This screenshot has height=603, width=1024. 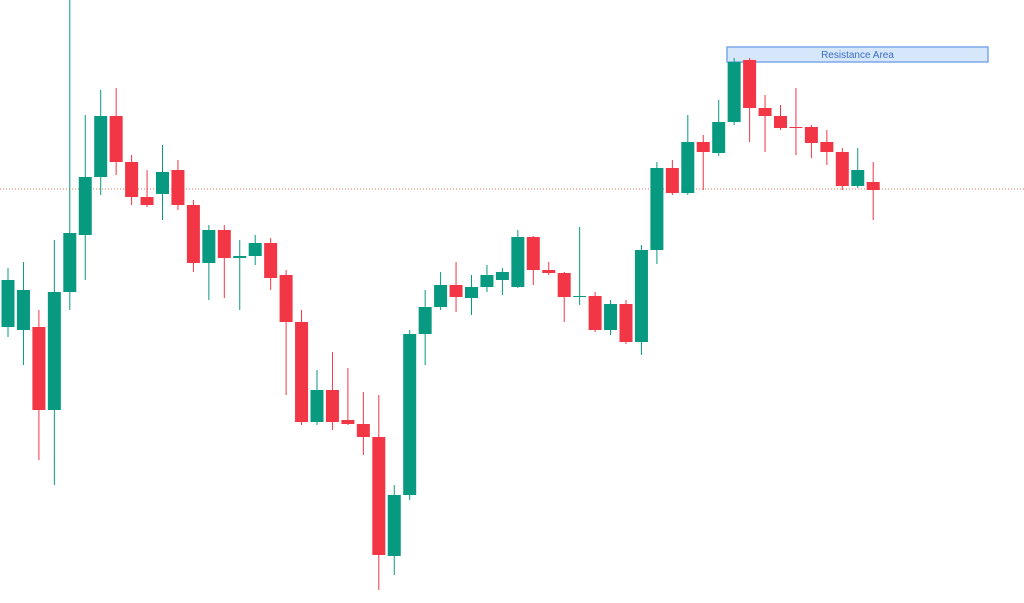 I want to click on resistance-area, so click(x=857, y=54).